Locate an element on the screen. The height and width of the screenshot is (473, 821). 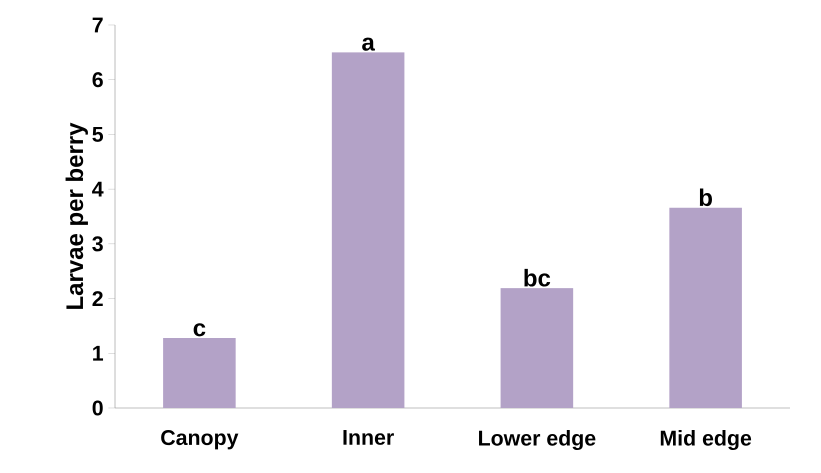
y-tick-label: 3 is located at coordinates (97, 244).